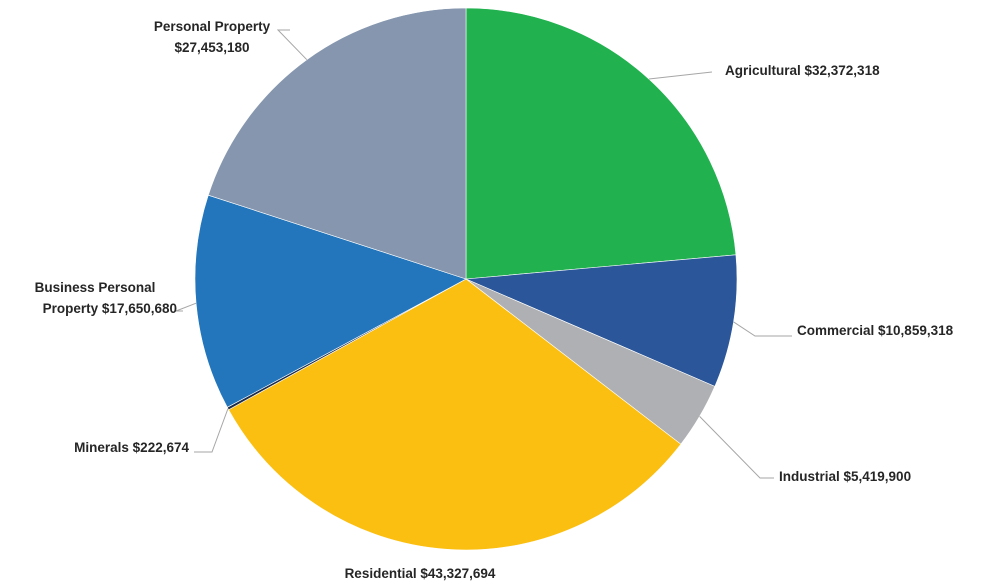 Image resolution: width=992 pixels, height=586 pixels. What do you see at coordinates (736, 447) in the screenshot?
I see `leader-line-industrial` at bounding box center [736, 447].